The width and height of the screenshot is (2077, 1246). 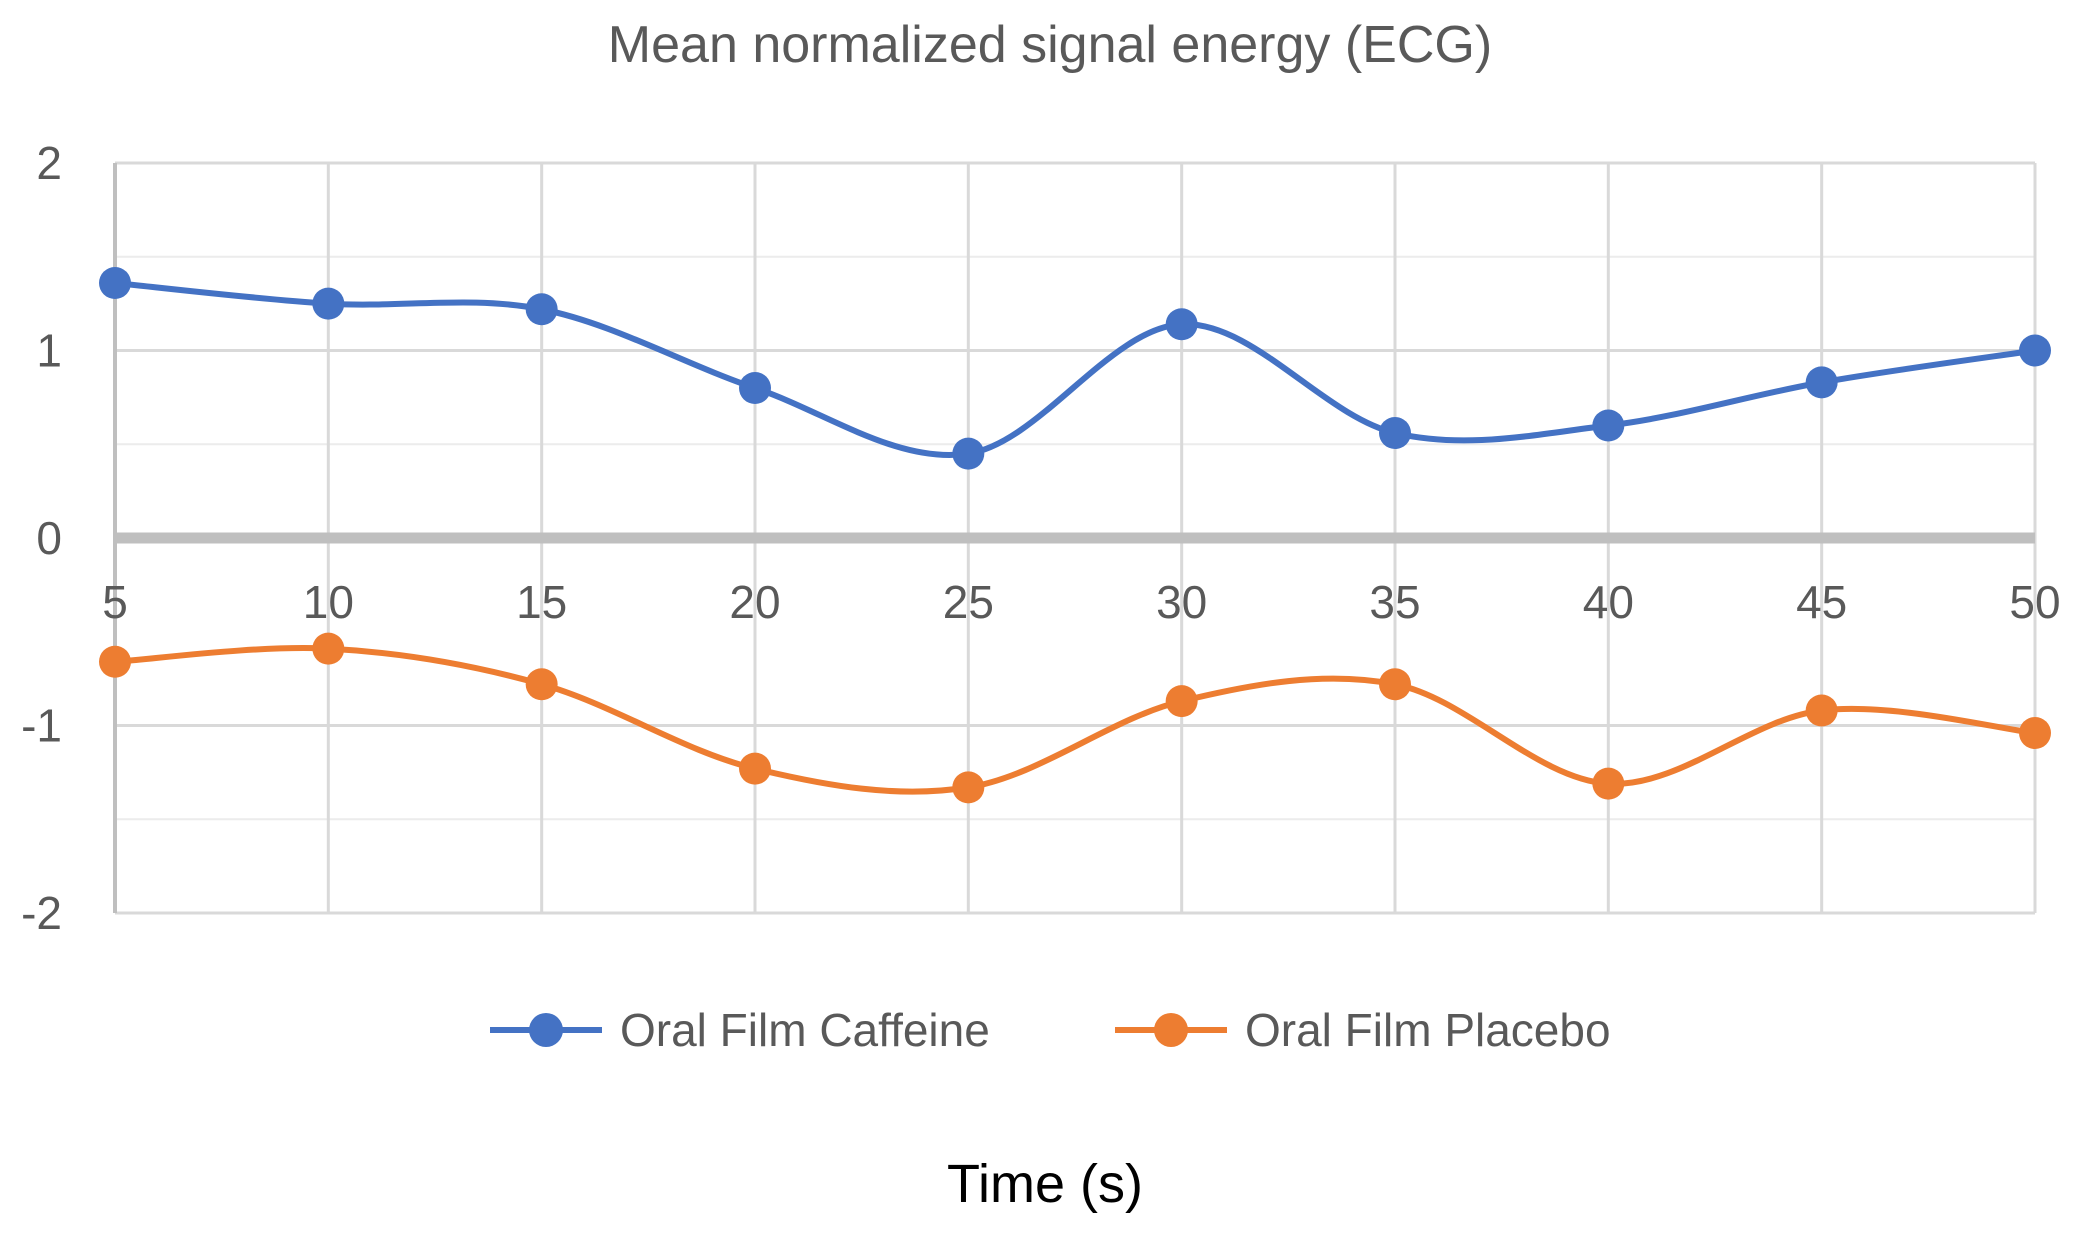 I want to click on chart-title: Mean normalized signal energy (ECG), so click(x=1050, y=45).